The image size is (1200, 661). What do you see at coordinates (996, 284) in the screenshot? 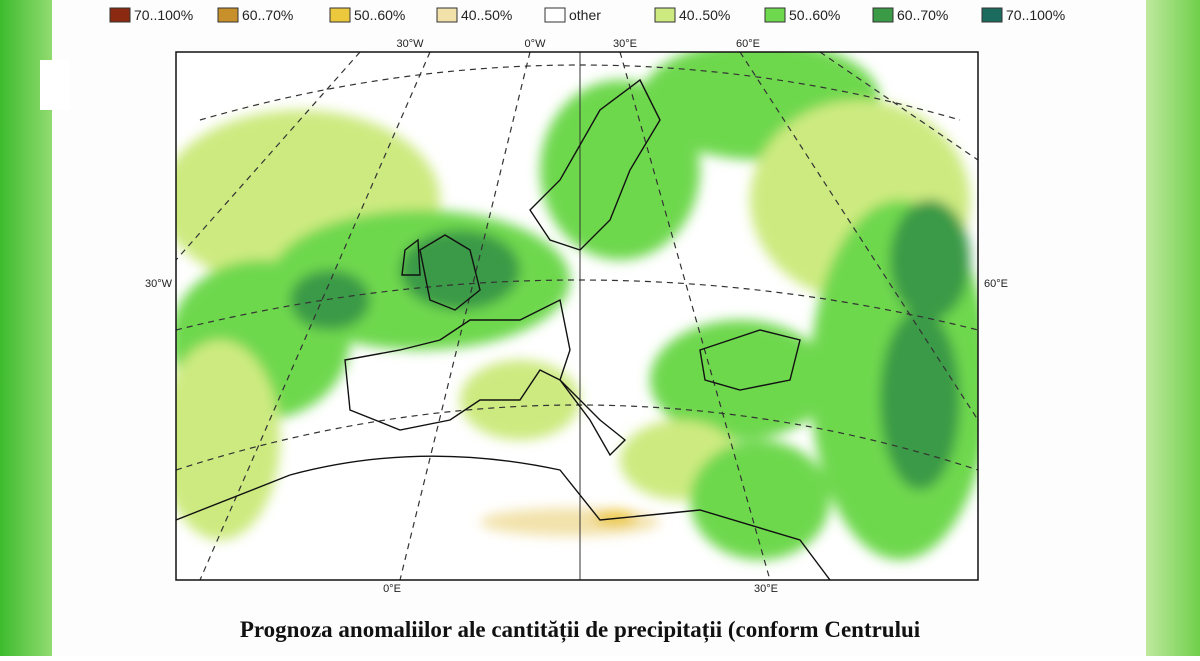
I see `lat-label: 60°E` at bounding box center [996, 284].